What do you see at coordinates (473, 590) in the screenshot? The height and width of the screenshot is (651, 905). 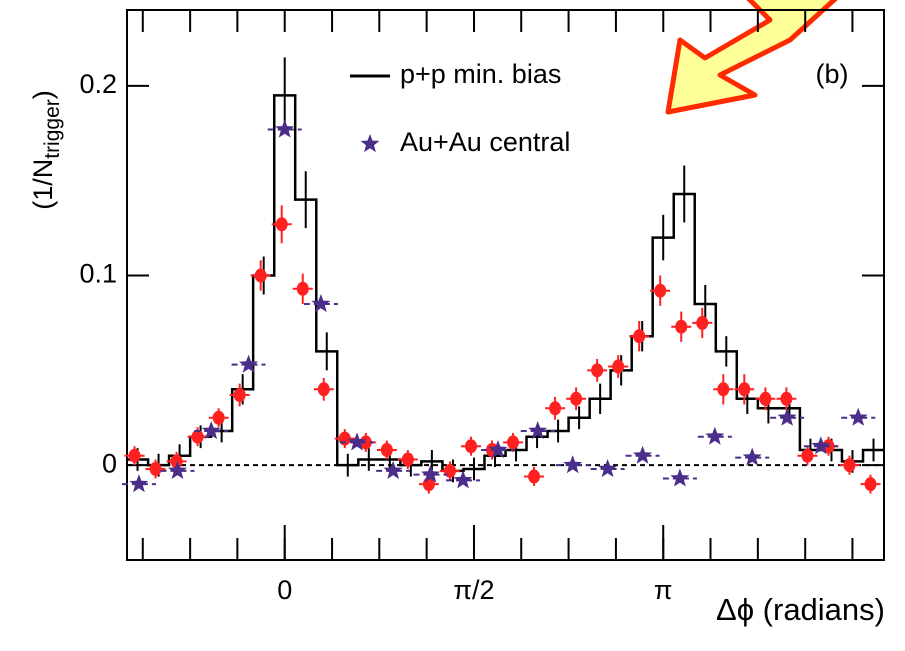 I see `x-tick-label: π/2` at bounding box center [473, 590].